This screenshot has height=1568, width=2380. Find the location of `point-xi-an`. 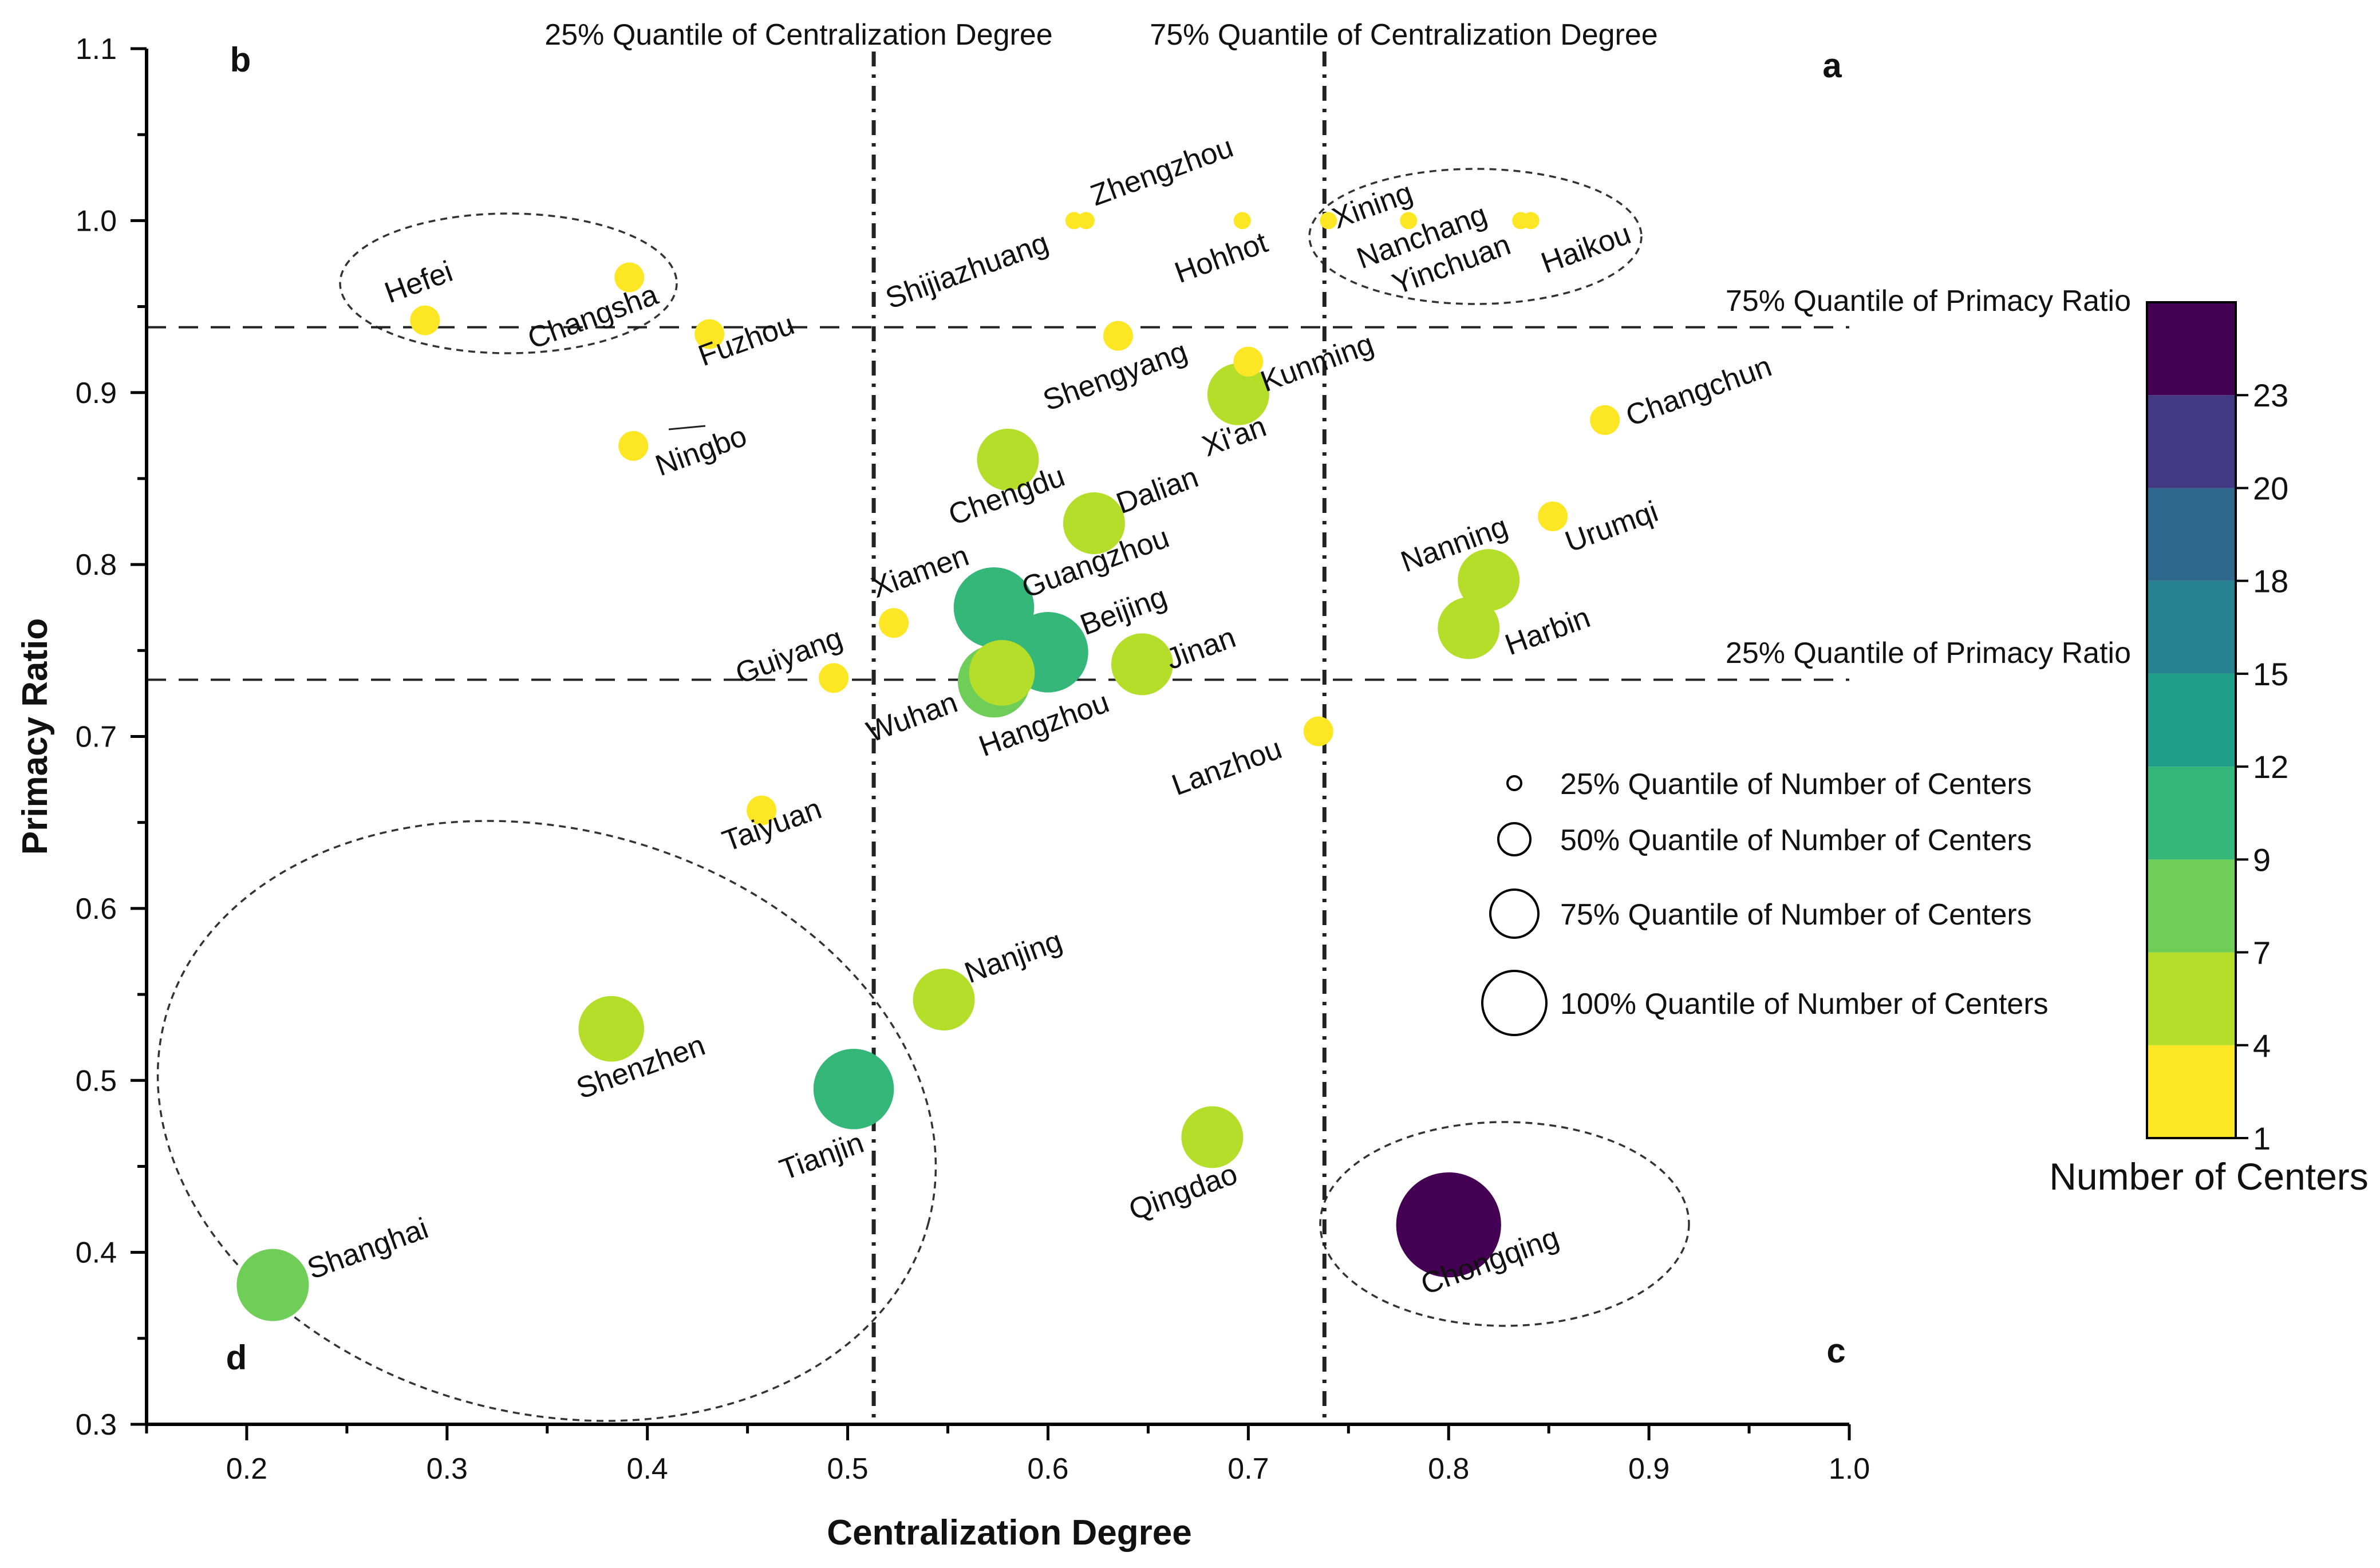

point-xi-an is located at coordinates (1238, 394).